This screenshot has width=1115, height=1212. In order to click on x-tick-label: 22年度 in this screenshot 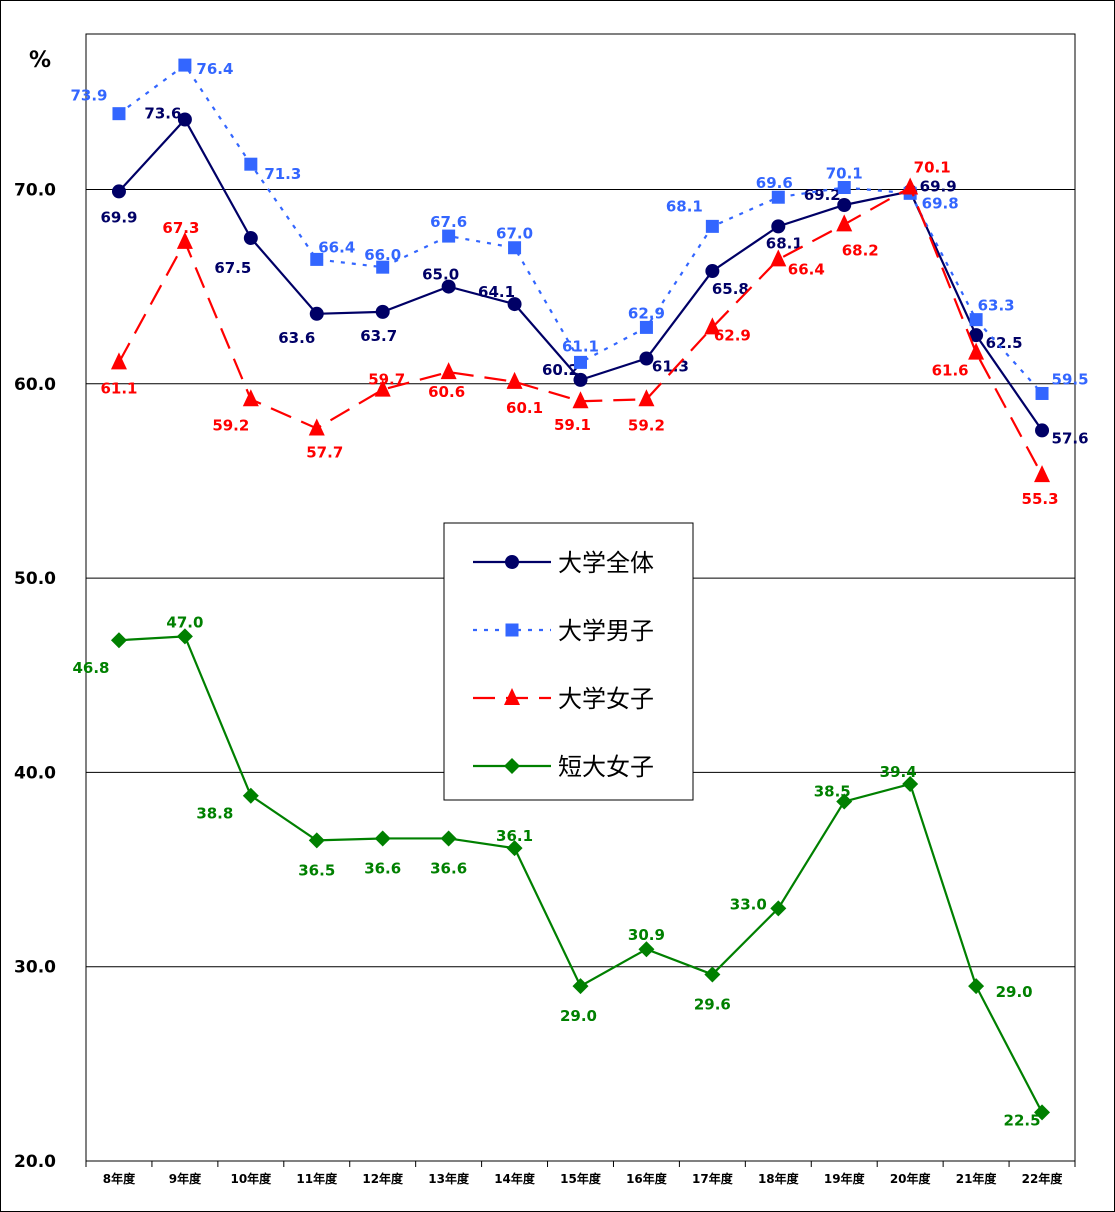, I will do `click(1043, 1178)`.